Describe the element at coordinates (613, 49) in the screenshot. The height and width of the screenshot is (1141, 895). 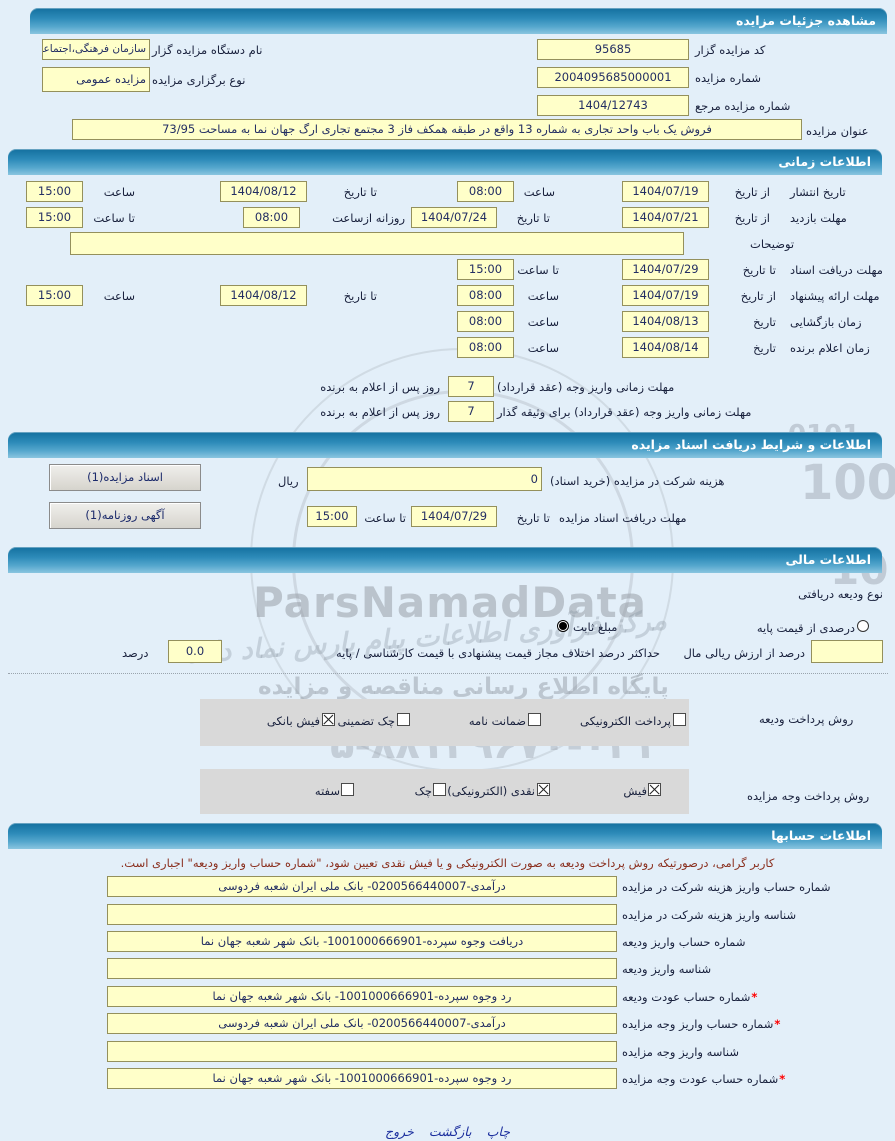
I see `auctioneer-code-field: 95685` at that location.